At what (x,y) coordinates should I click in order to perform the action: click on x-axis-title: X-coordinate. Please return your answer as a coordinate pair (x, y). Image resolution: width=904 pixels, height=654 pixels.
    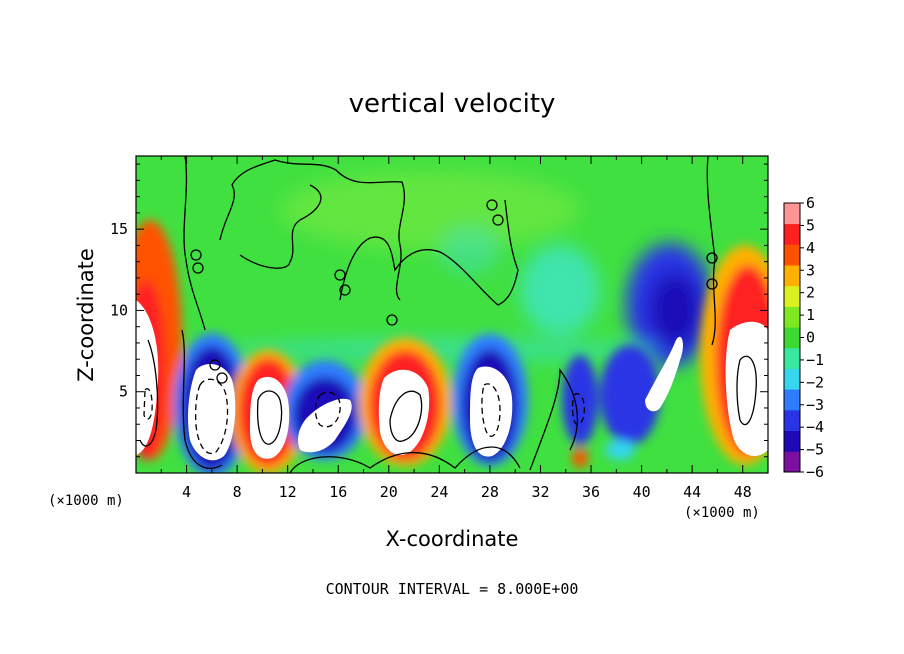
    Looking at the image, I should click on (452, 539).